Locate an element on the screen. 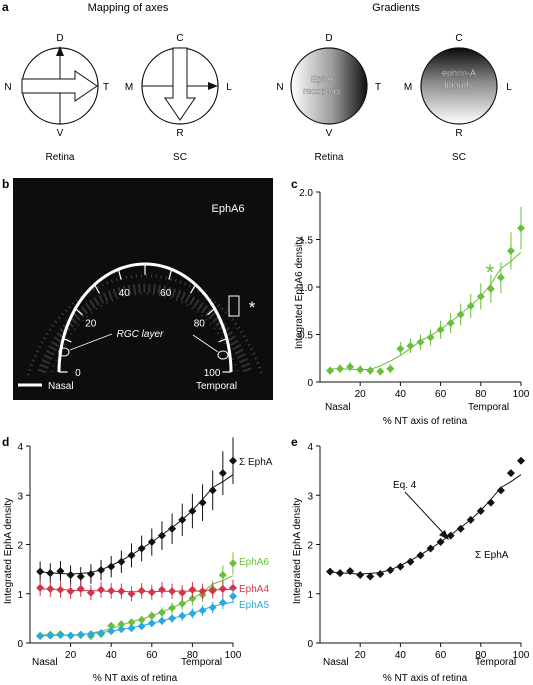 The width and height of the screenshot is (533, 685). grad-retina-n: N is located at coordinates (279, 87).